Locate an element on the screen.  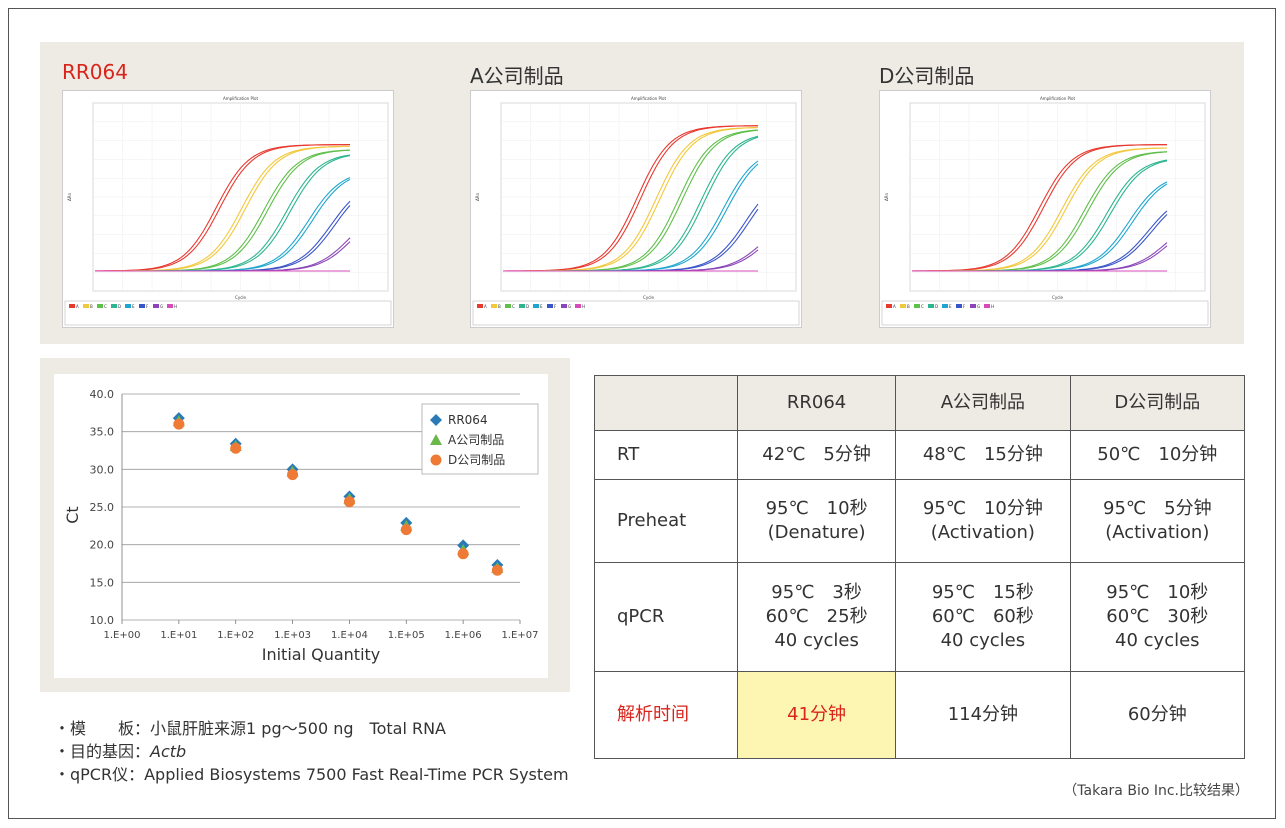
table-cell: 48℃ 15分钟 is located at coordinates (983, 455).